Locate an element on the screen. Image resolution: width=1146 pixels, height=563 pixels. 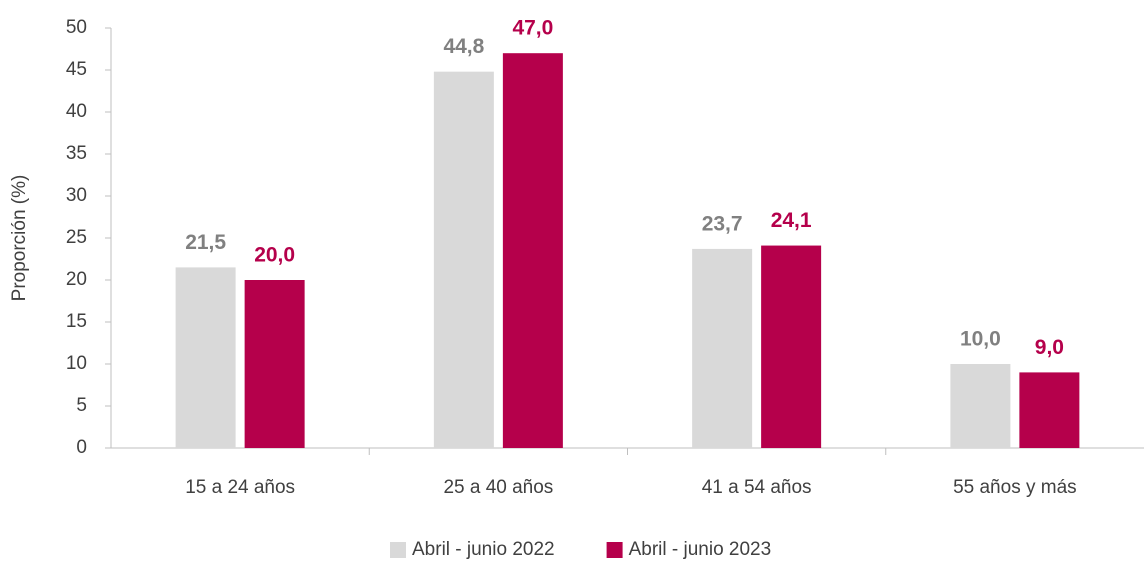
value-label: 23,7 is located at coordinates (722, 223).